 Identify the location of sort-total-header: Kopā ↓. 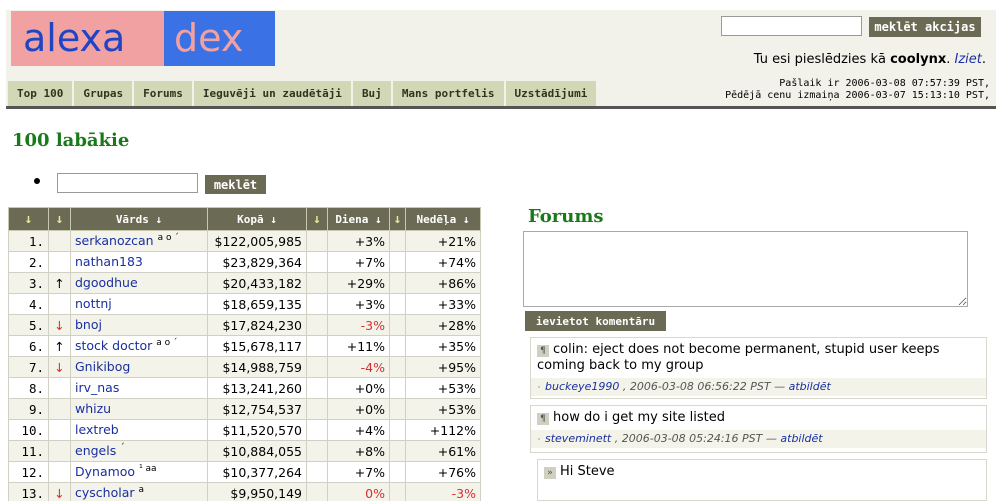
(257, 219).